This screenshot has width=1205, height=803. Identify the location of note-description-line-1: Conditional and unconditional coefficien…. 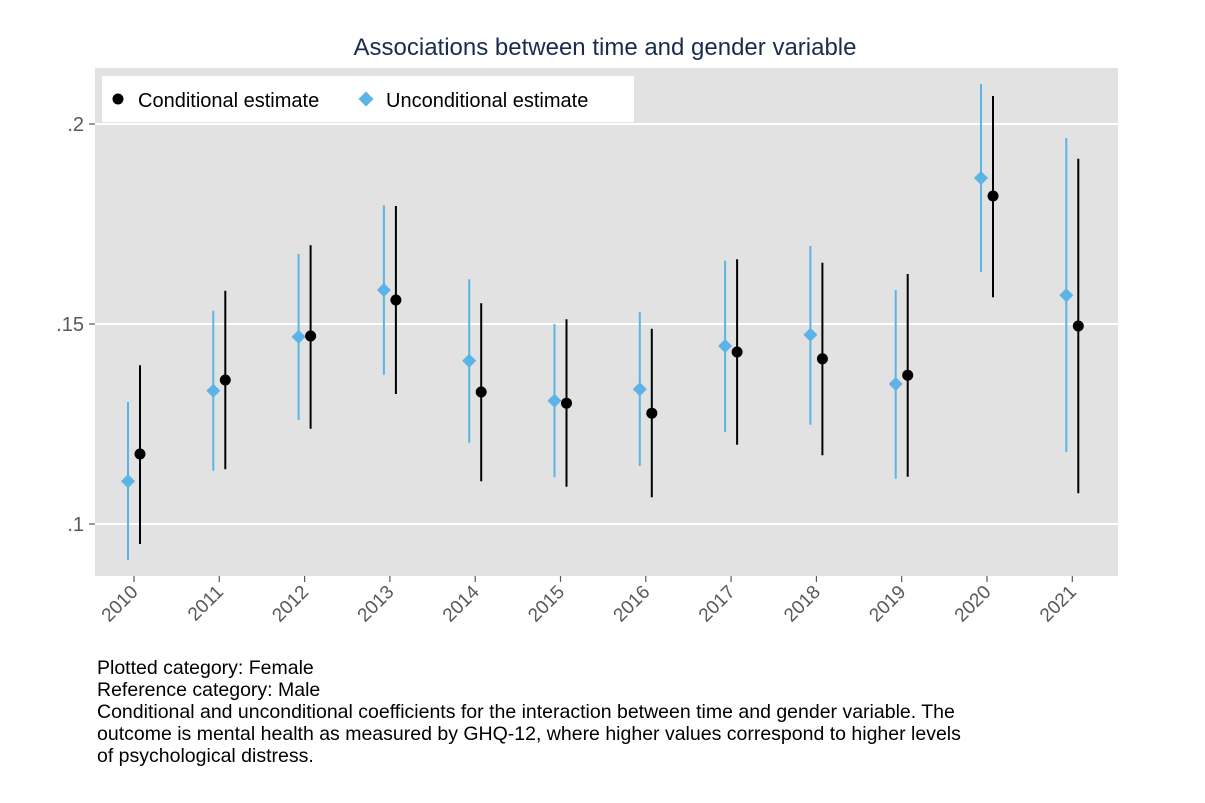
(526, 712).